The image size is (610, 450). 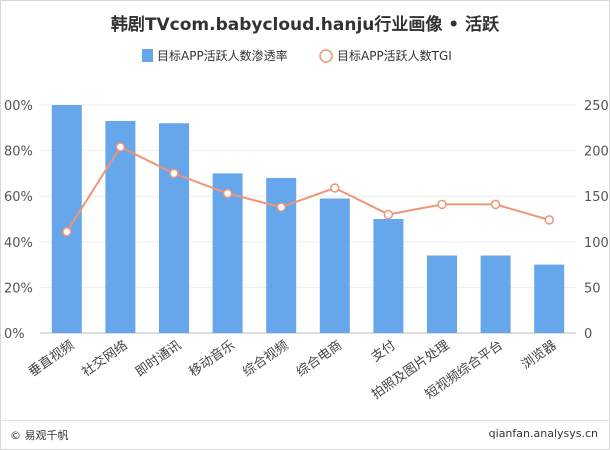 What do you see at coordinates (14, 334) in the screenshot?
I see `left-tick-label: 0%` at bounding box center [14, 334].